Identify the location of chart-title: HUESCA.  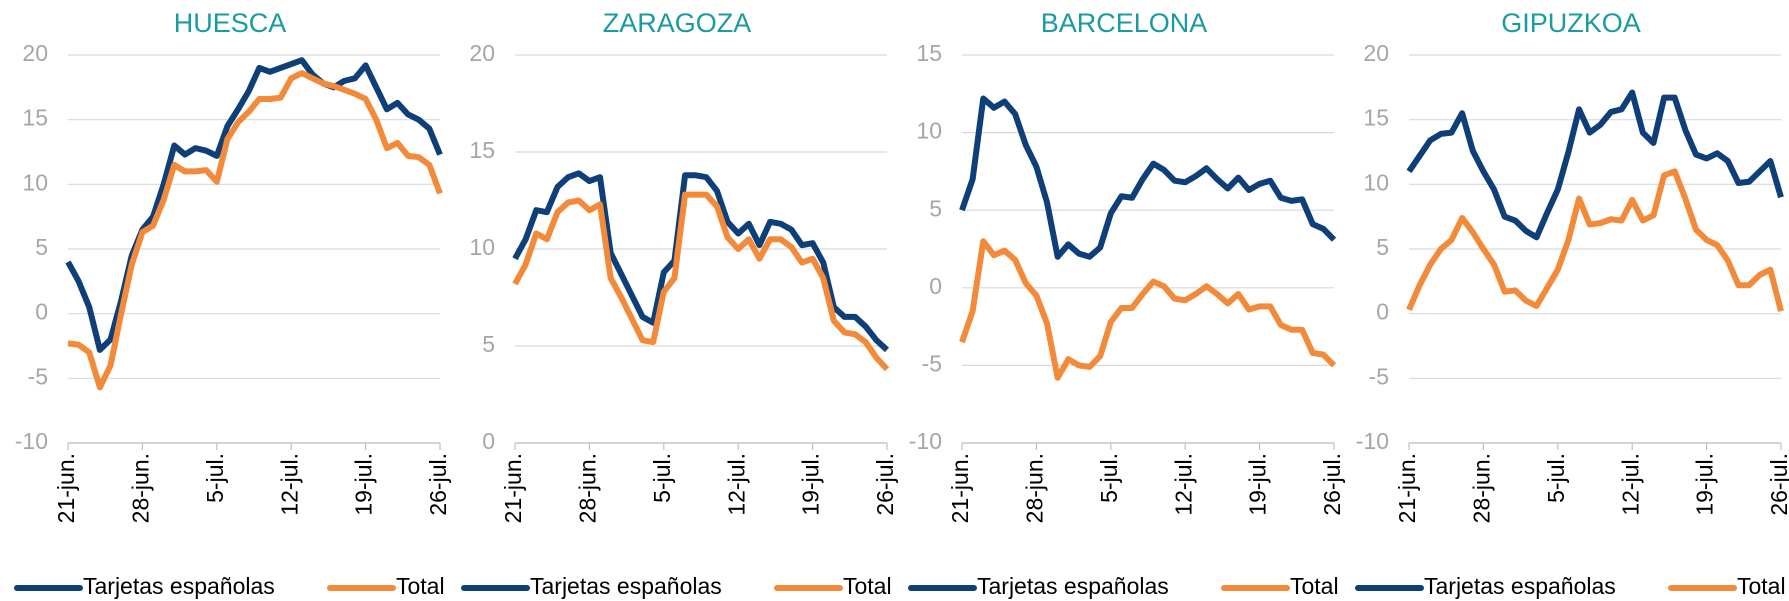
(230, 23).